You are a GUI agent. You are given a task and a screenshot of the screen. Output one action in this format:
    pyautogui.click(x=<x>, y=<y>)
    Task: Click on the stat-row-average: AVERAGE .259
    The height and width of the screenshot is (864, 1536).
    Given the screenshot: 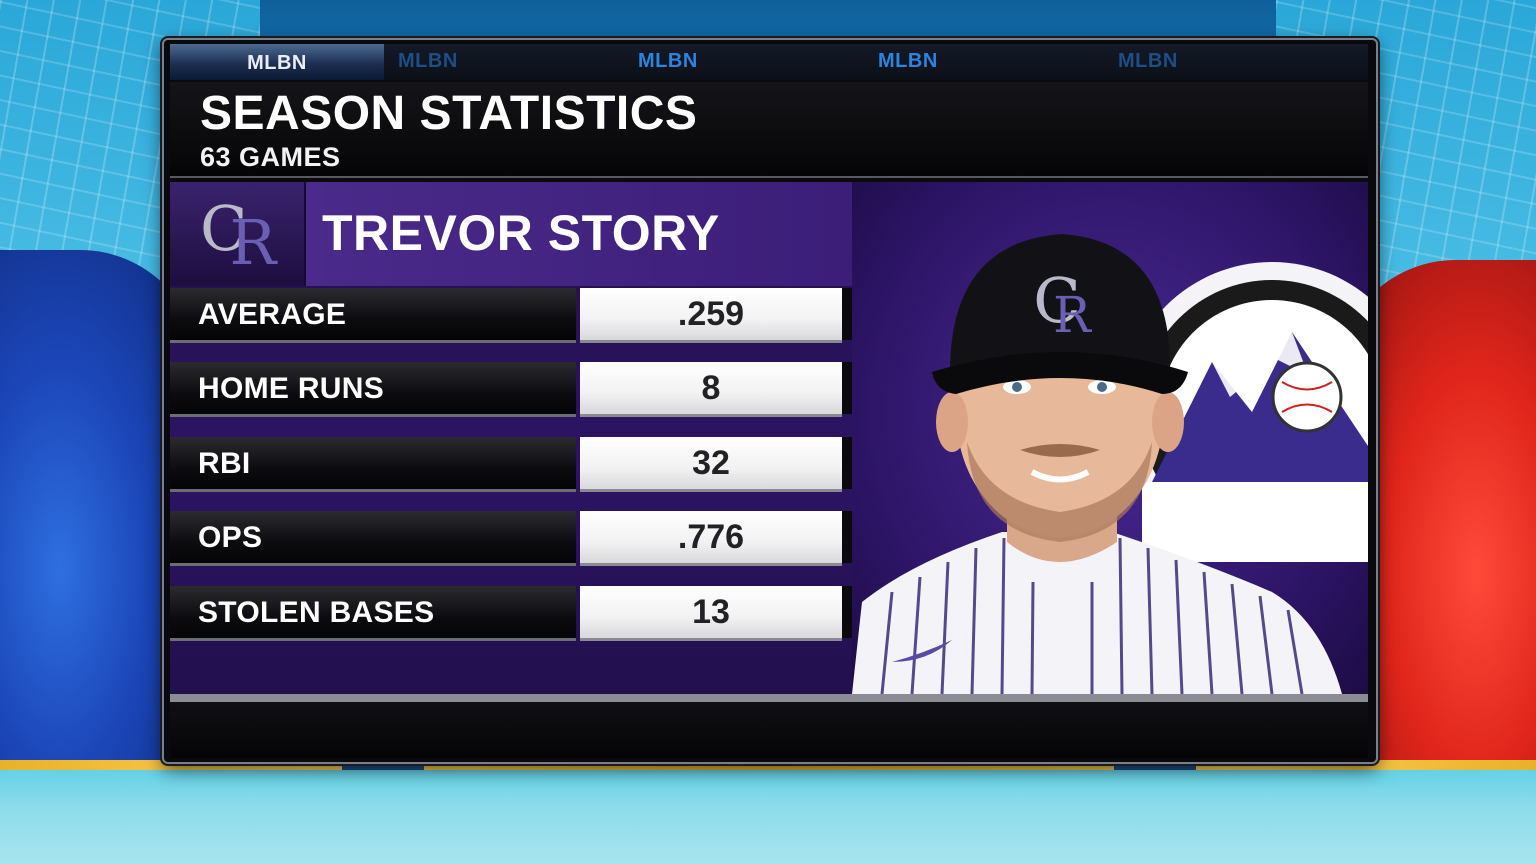 What is the action you would take?
    pyautogui.click(x=511, y=315)
    